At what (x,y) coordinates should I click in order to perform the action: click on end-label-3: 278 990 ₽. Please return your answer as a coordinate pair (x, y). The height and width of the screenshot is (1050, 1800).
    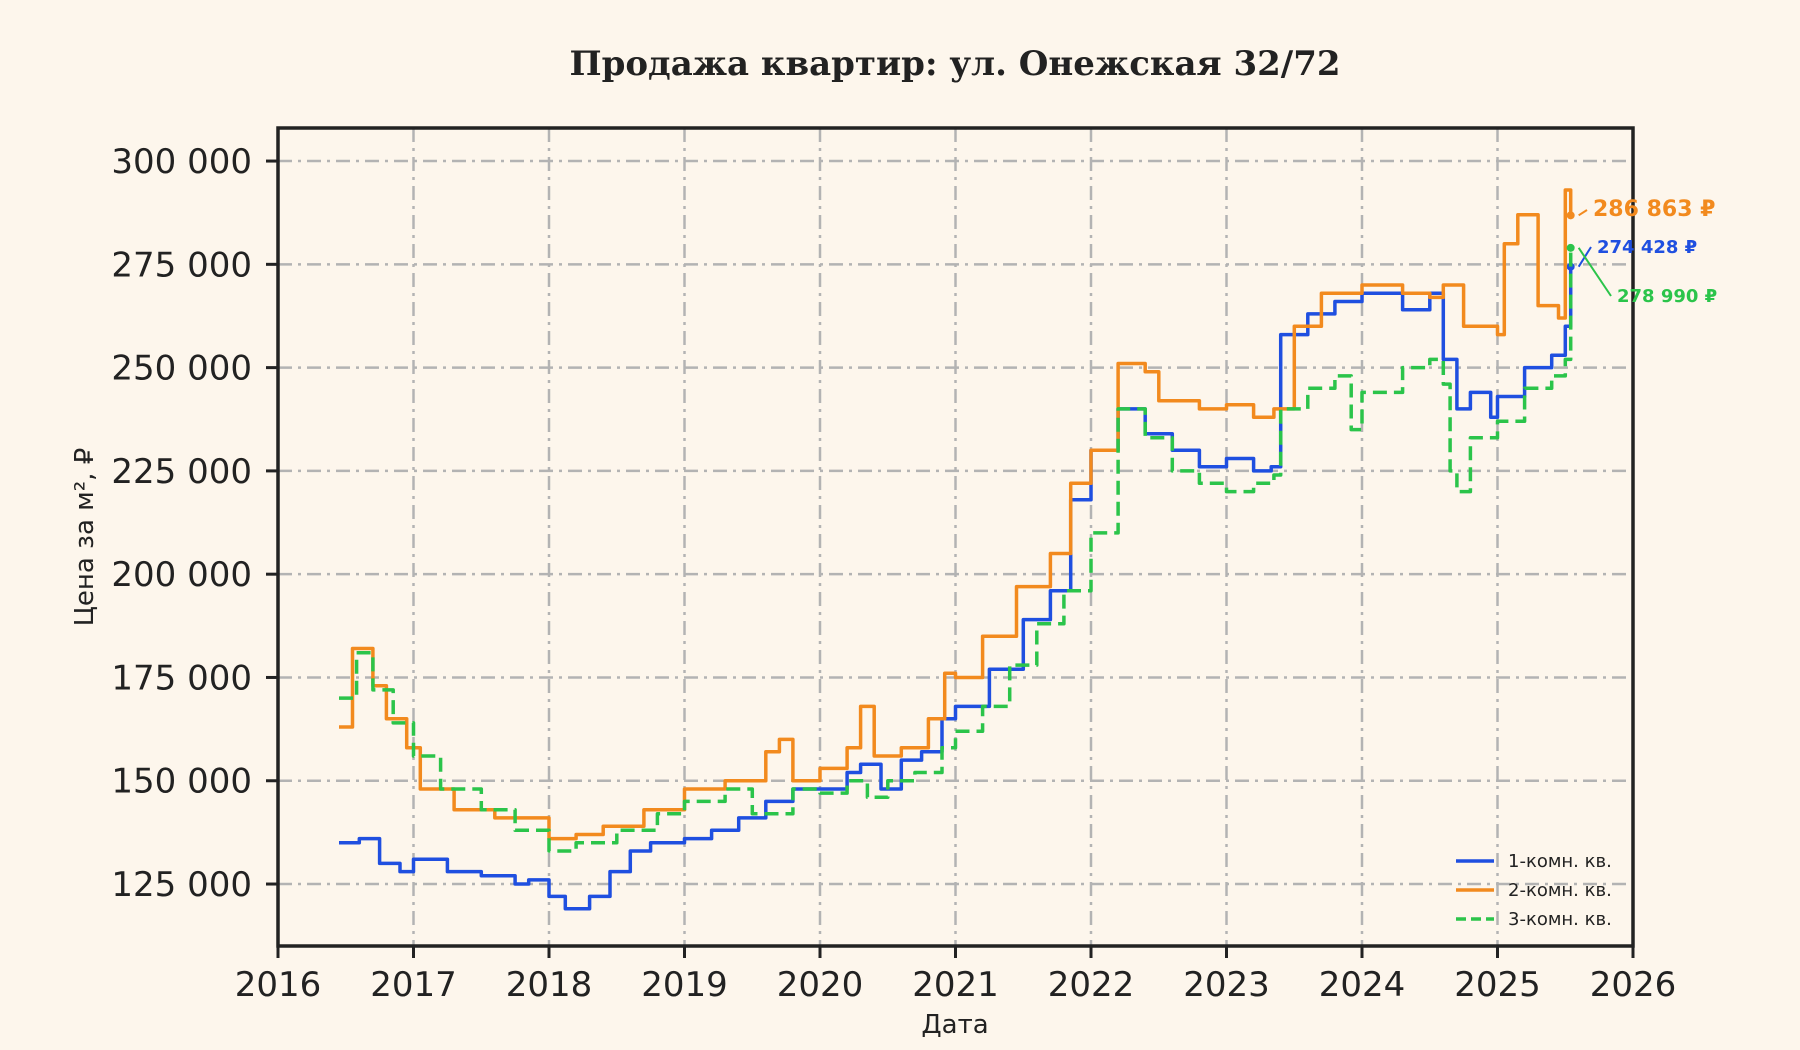
    Looking at the image, I should click on (1667, 296).